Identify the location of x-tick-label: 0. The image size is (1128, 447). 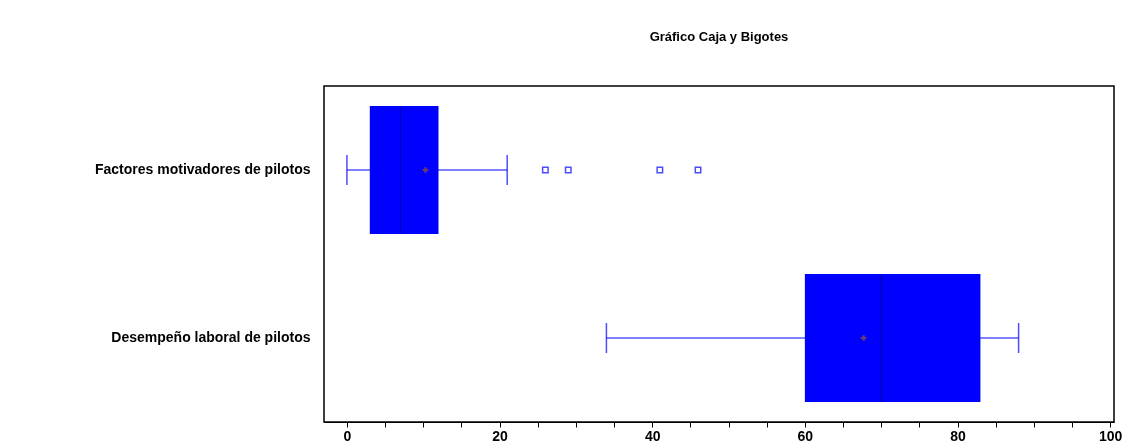
(347, 435).